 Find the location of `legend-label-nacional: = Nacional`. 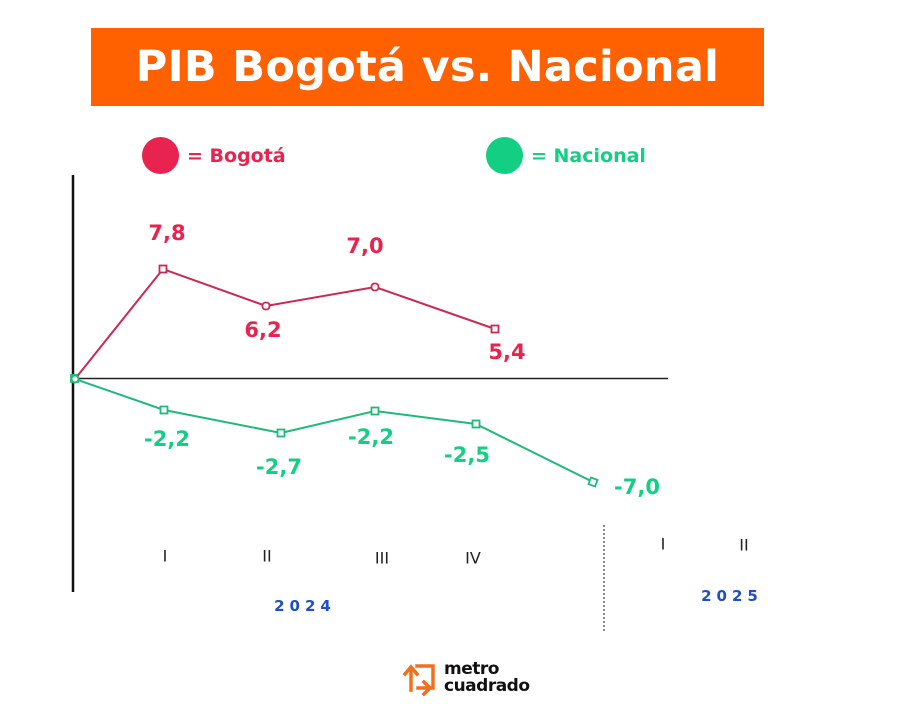

legend-label-nacional: = Nacional is located at coordinates (588, 155).